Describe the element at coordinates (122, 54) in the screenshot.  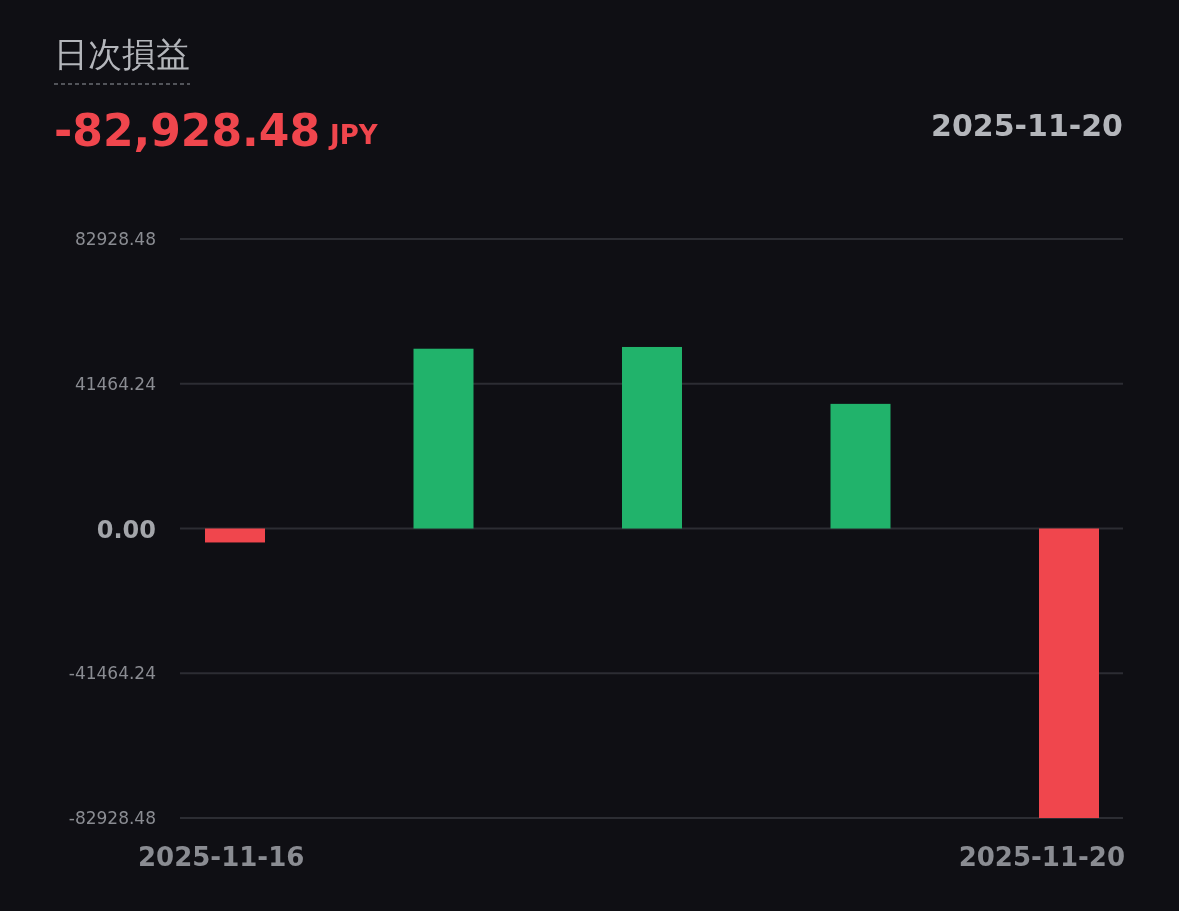
I see `title: 日次損益` at that location.